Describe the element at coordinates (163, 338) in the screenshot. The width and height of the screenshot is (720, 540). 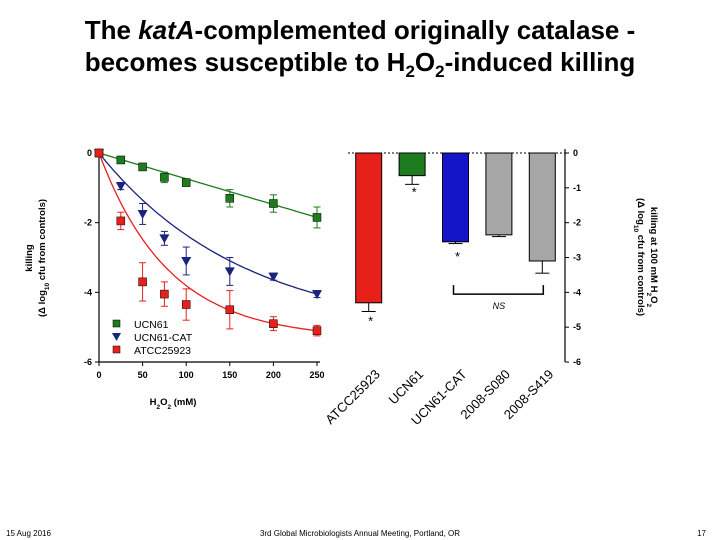
I see `legend-label: UCN61-CAT` at that location.